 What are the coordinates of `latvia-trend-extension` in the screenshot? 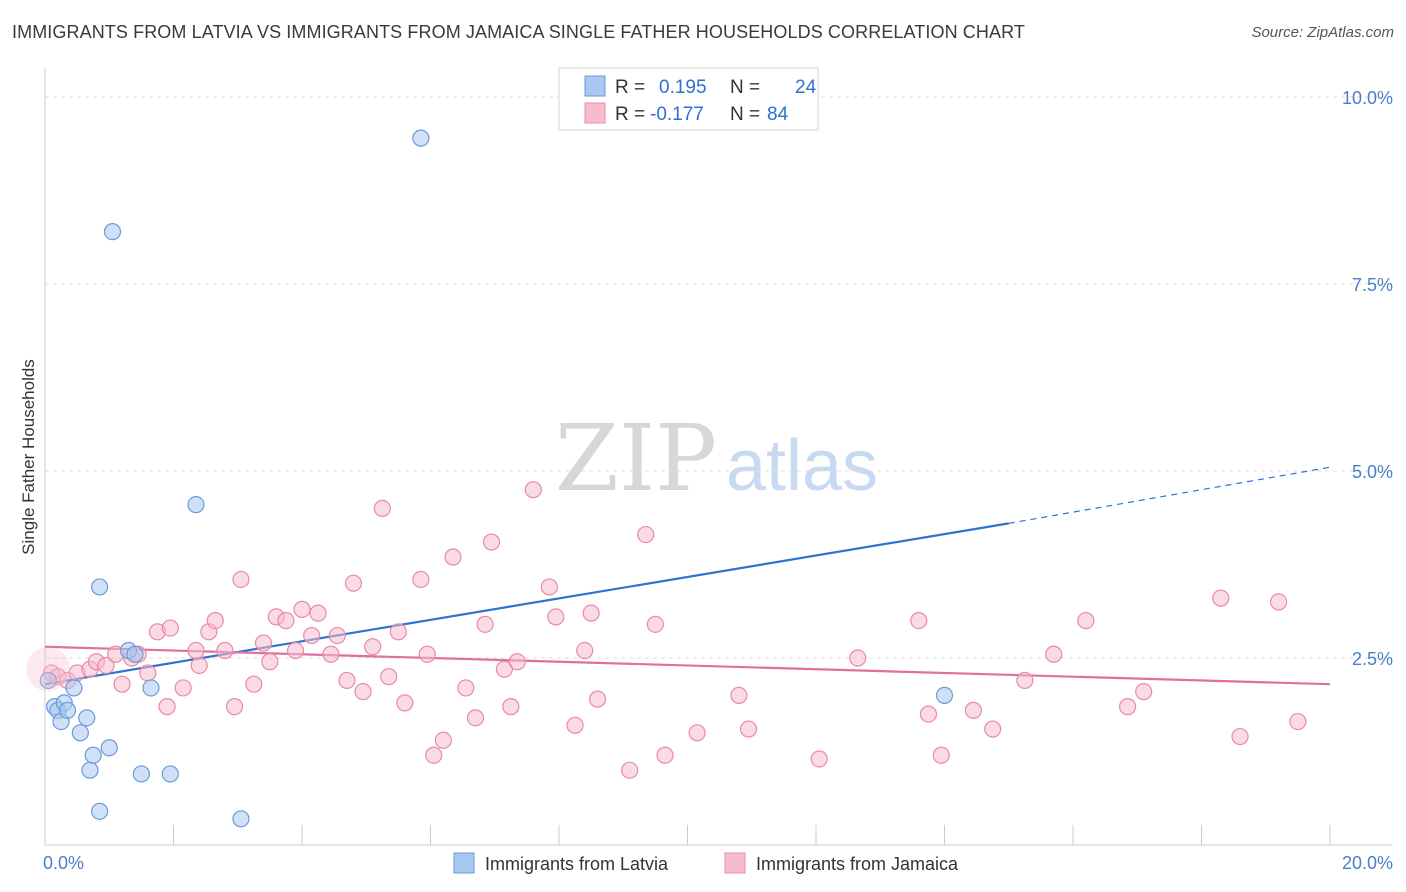 It's located at (1169, 495).